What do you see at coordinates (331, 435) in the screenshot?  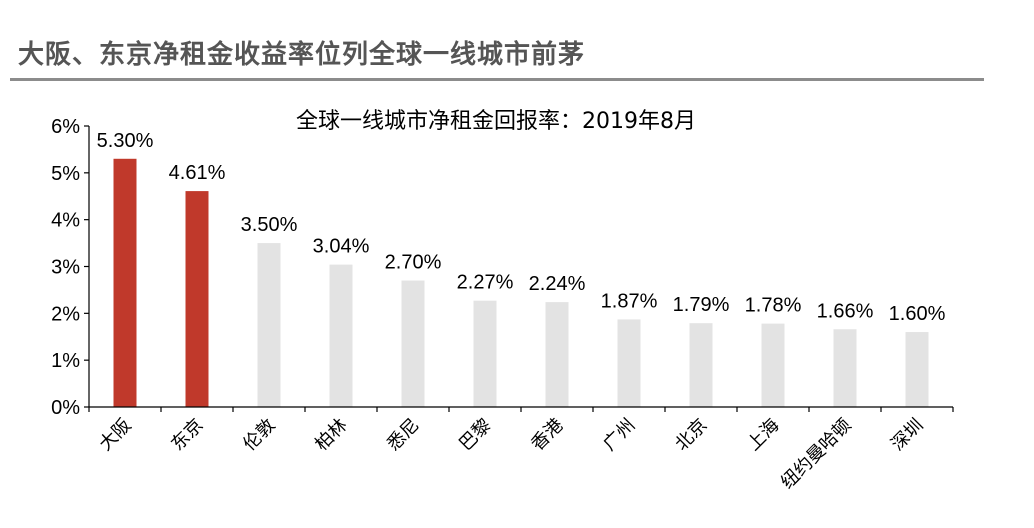 I see `category-label: 柏林` at bounding box center [331, 435].